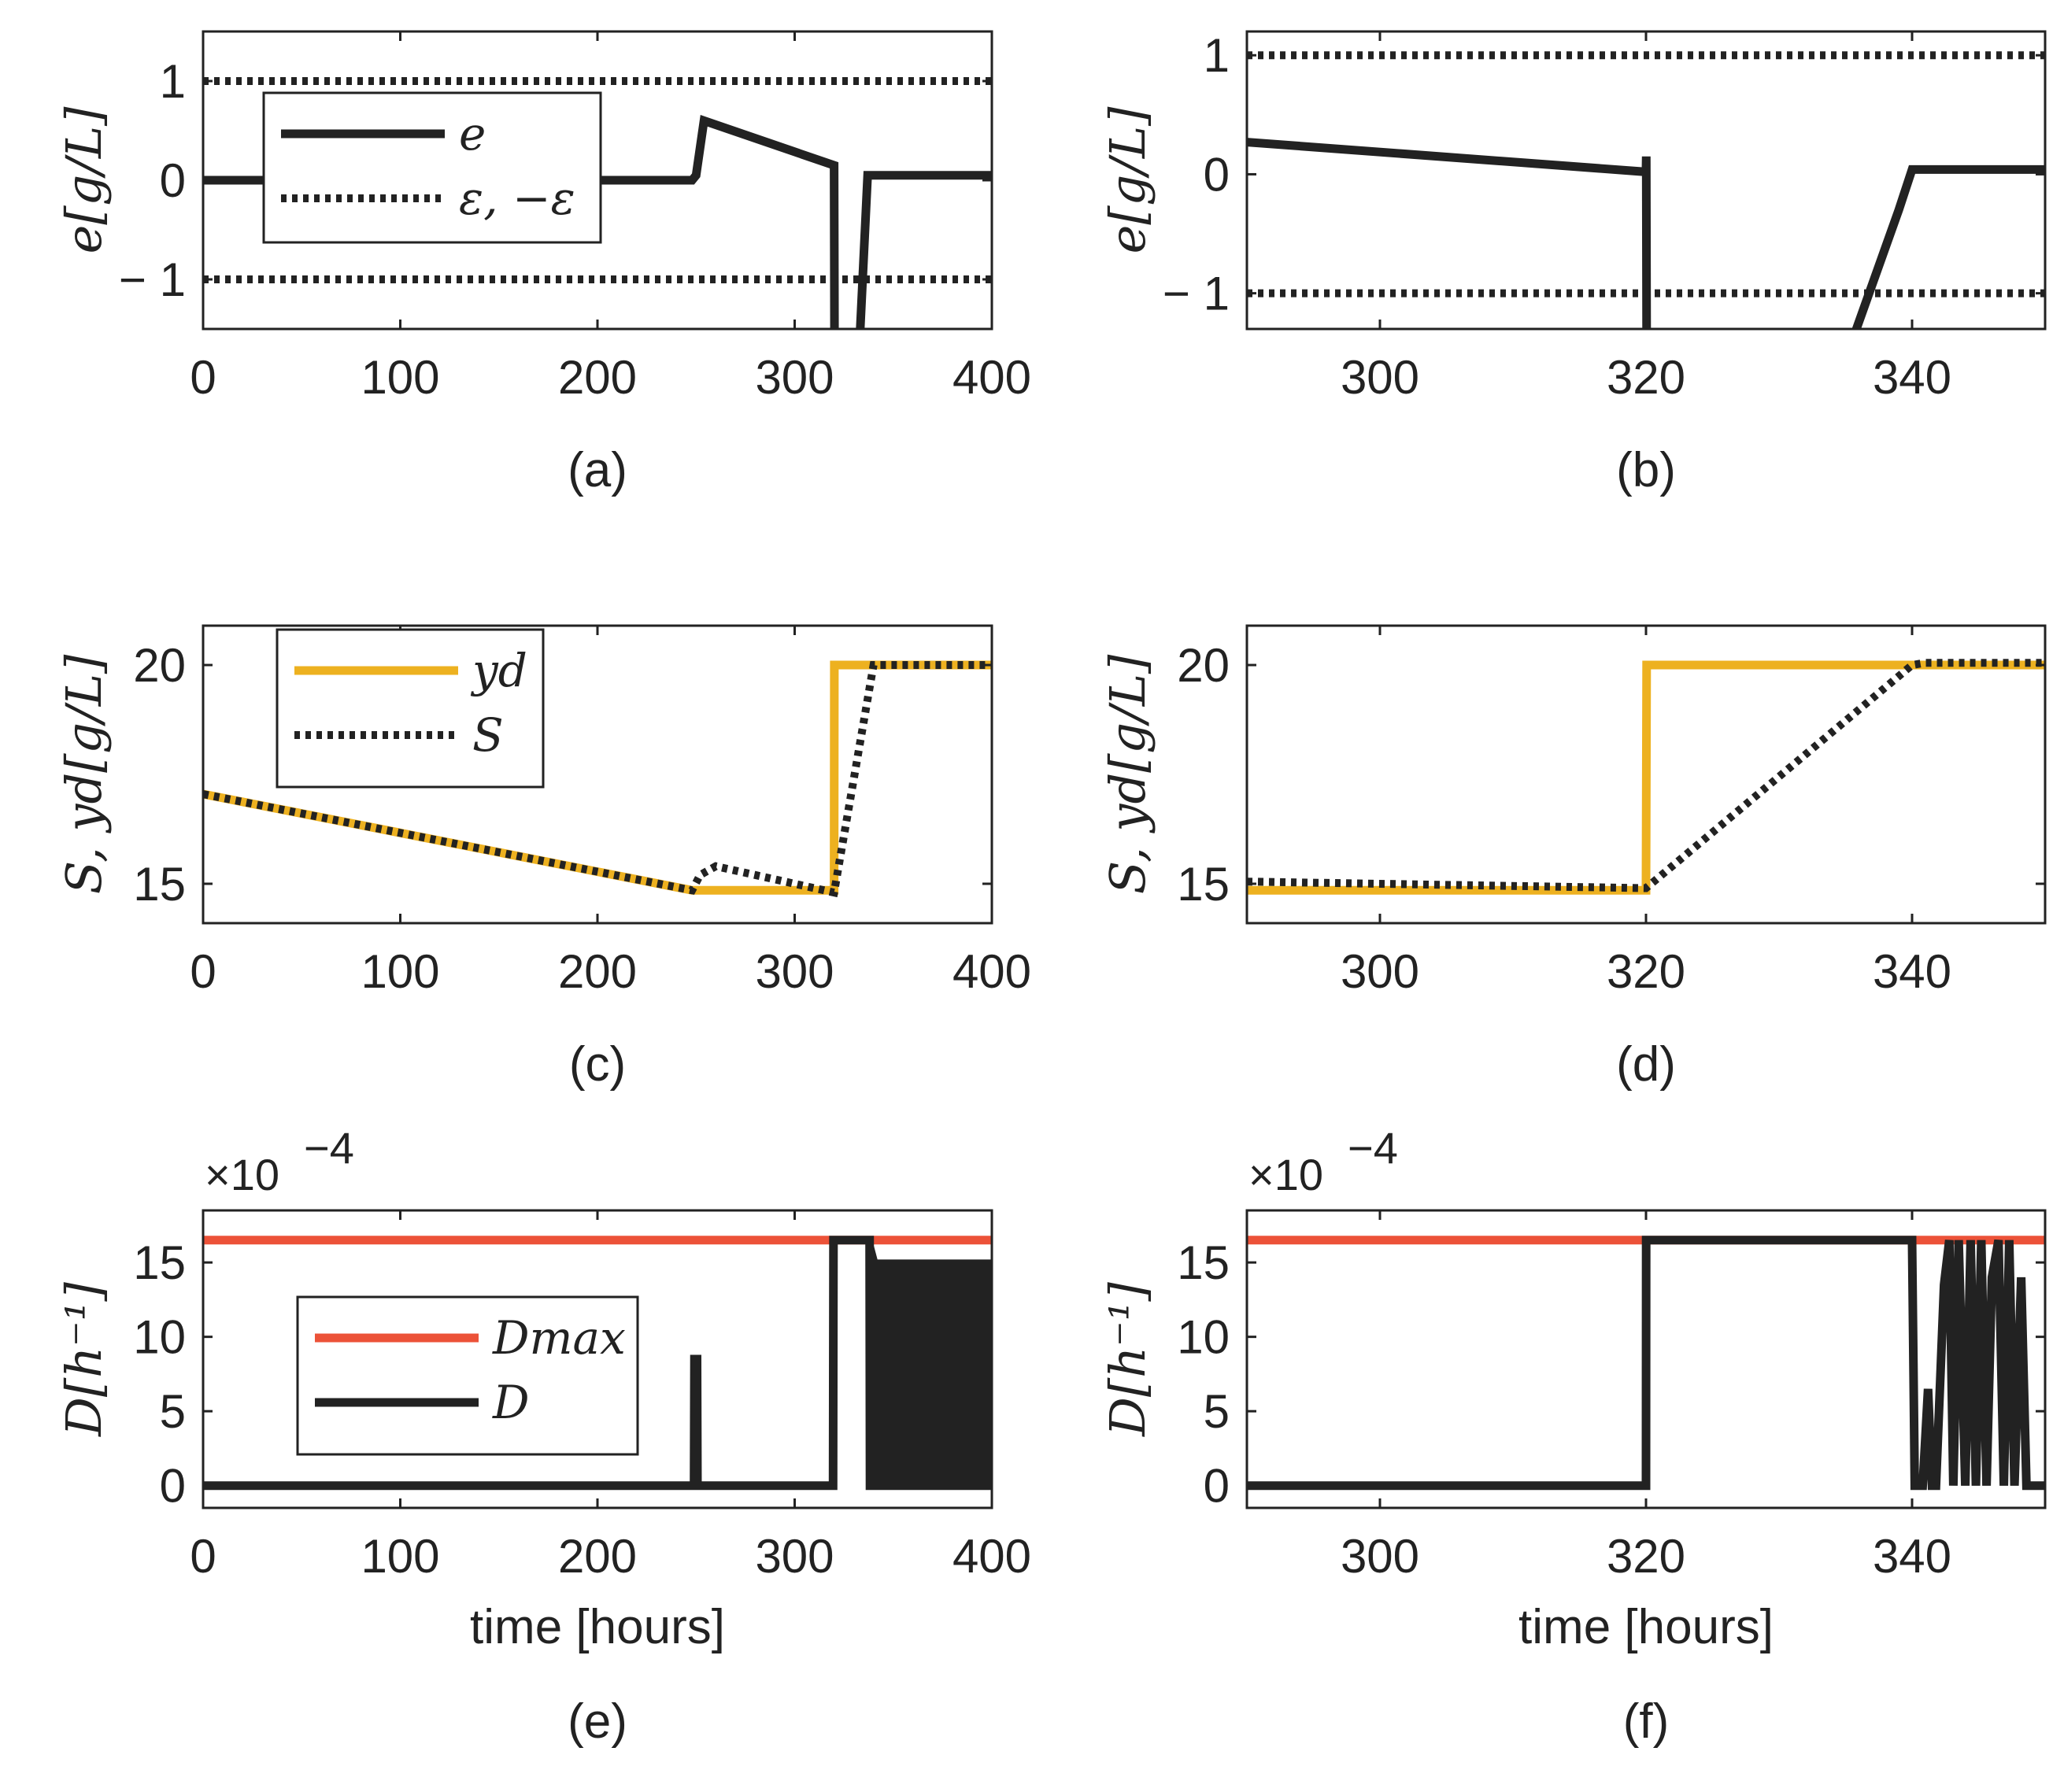 Image resolution: width=2064 pixels, height=1792 pixels. I want to click on chattering-band, so click(932, 1365).